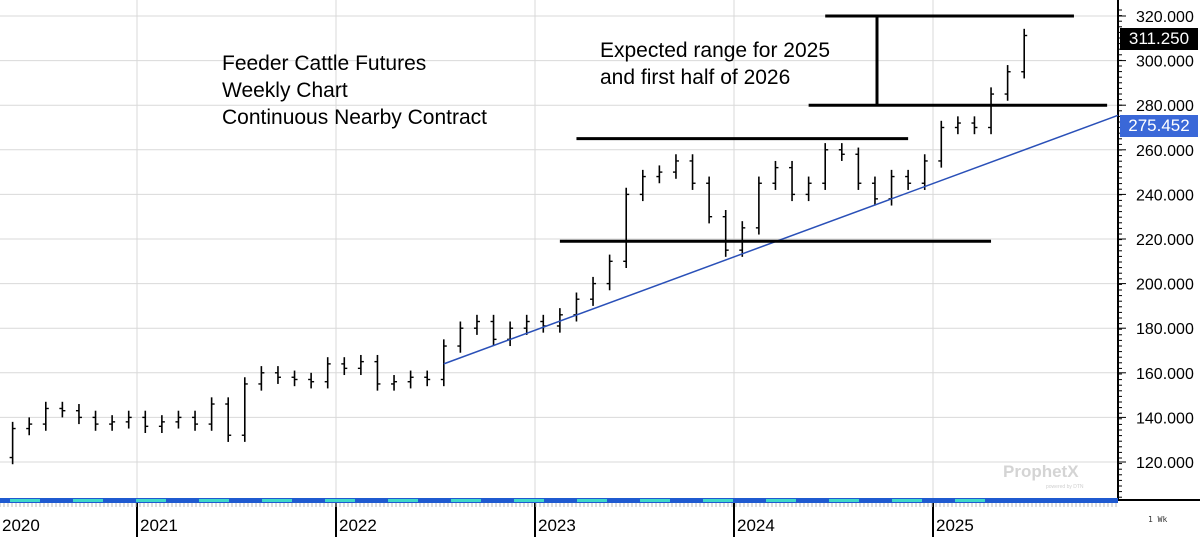 Image resolution: width=1200 pixels, height=537 pixels. What do you see at coordinates (1065, 487) in the screenshot?
I see `prophetx-logo-sub: powered by DTN` at bounding box center [1065, 487].